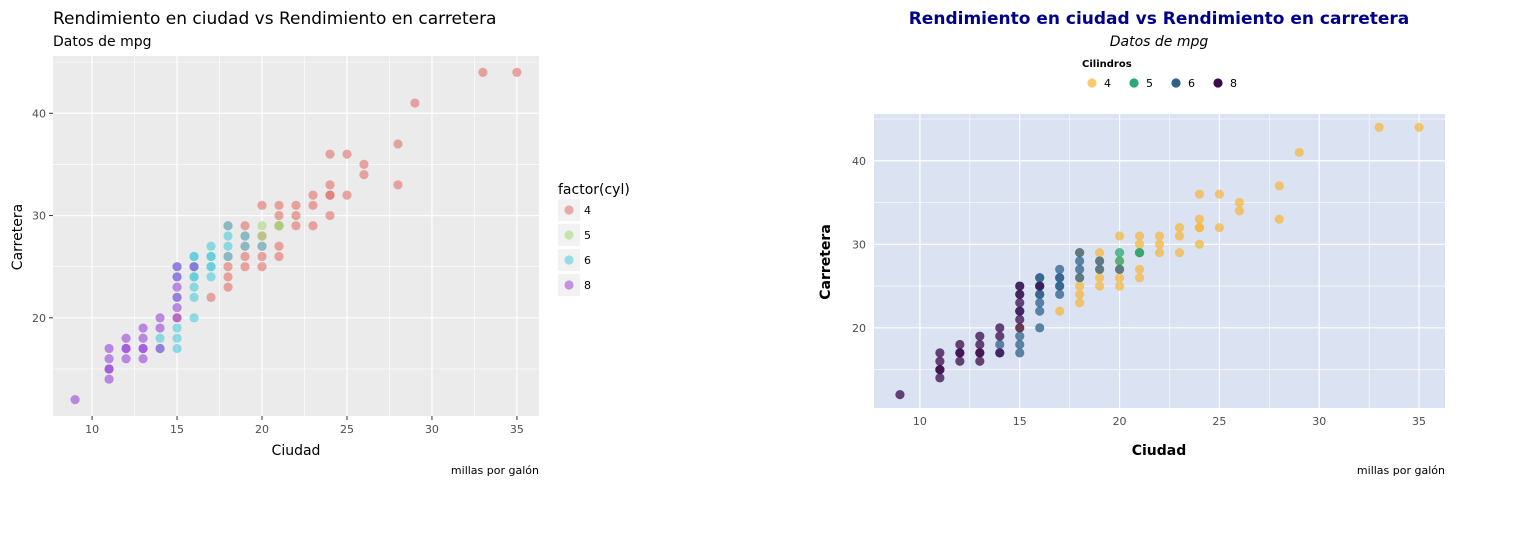  Describe the element at coordinates (859, 244) in the screenshot. I see `y-tick-label: 30` at that location.